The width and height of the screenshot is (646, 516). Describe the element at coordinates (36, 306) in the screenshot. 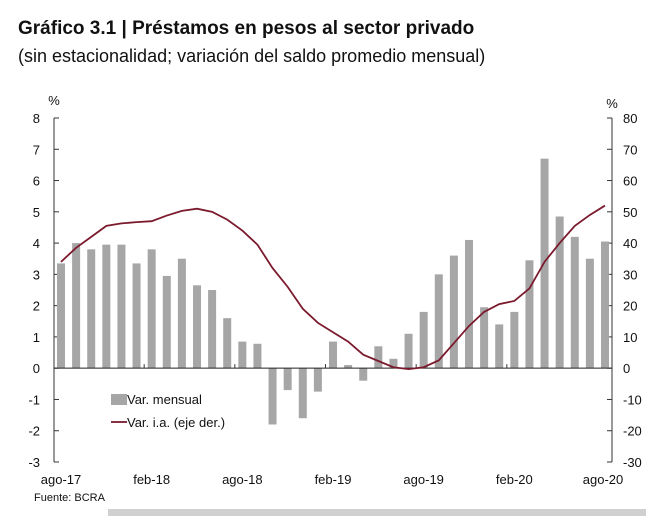

I see `left-tick-label: 2` at that location.